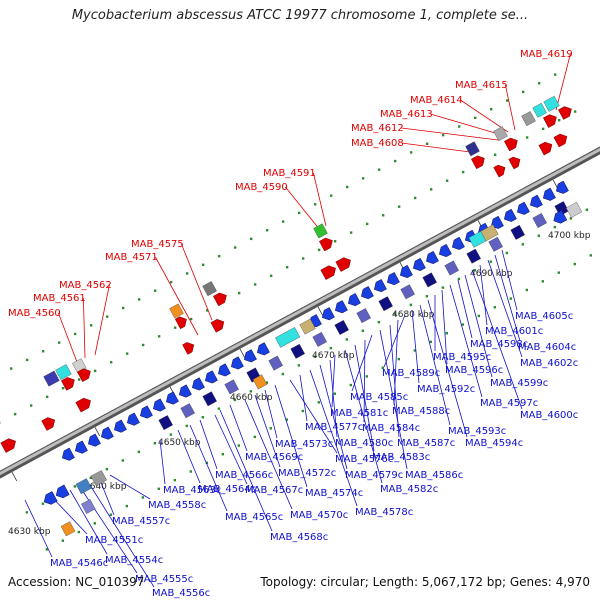 Image resolution: width=600 pixels, height=600 pixels. I want to click on reverse-gene-label: MAB_4554c, so click(134, 560).